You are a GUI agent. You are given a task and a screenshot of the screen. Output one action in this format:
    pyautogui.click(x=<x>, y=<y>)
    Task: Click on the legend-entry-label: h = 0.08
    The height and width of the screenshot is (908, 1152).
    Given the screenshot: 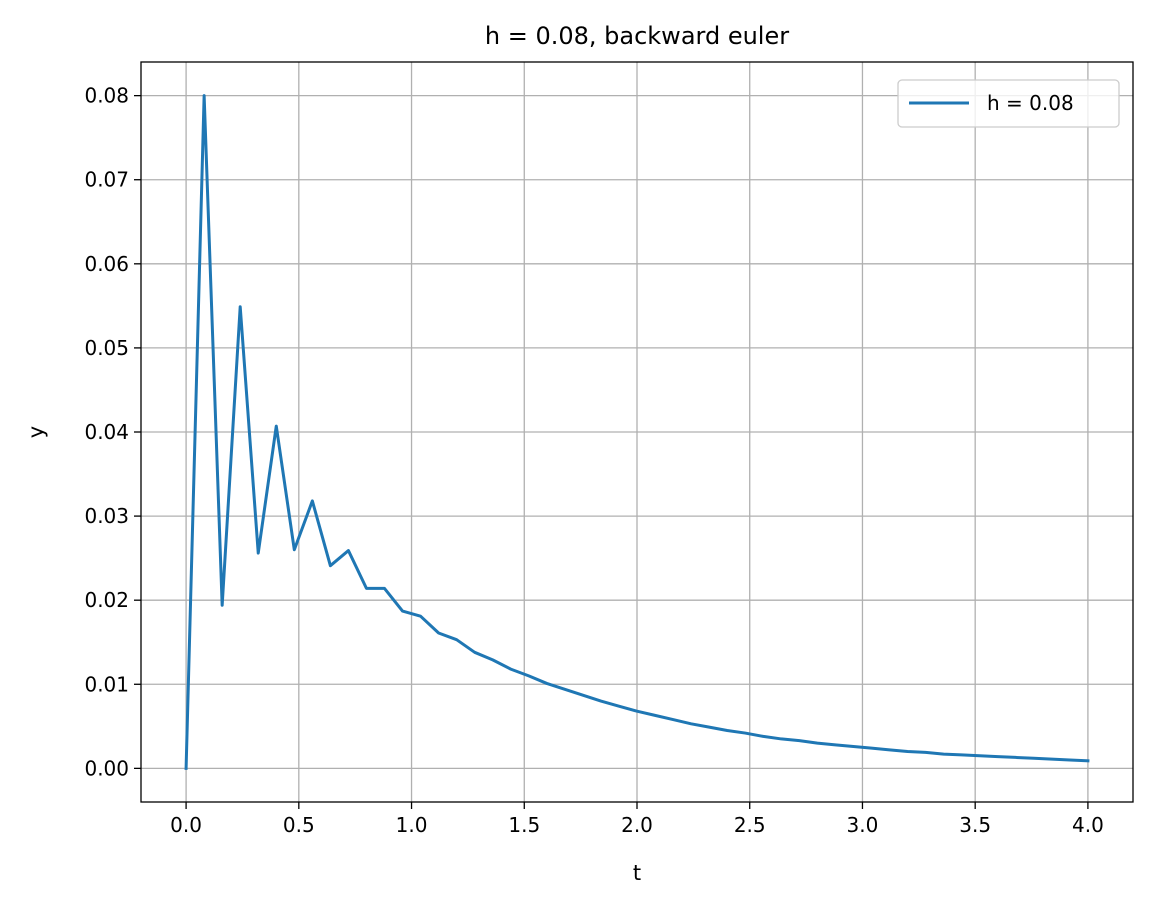 What is the action you would take?
    pyautogui.click(x=1030, y=103)
    